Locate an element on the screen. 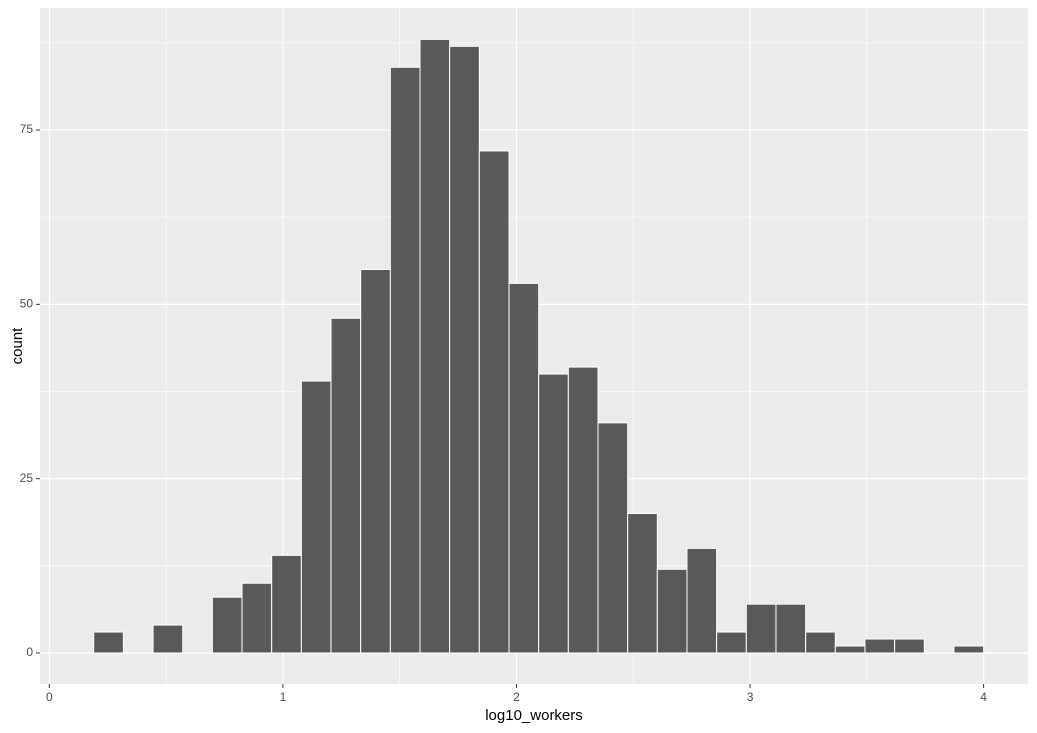  x-tick-label: 0 is located at coordinates (49, 697).